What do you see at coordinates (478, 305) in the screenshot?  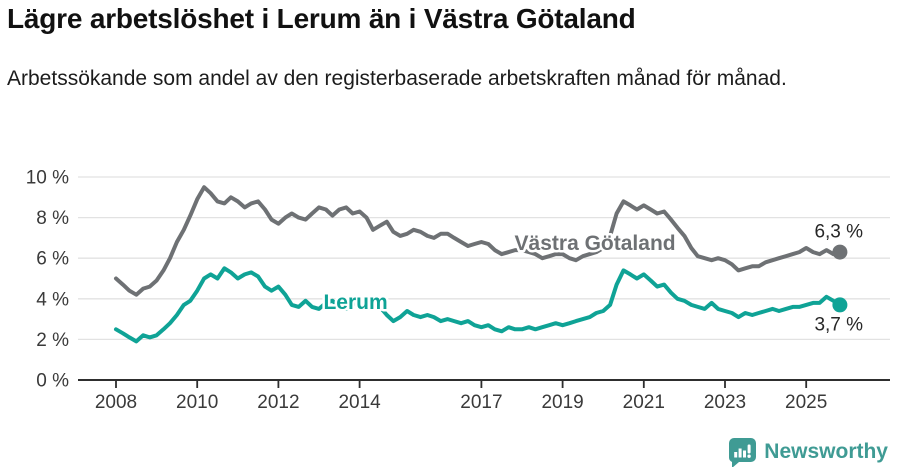 I see `series-line-lerum` at bounding box center [478, 305].